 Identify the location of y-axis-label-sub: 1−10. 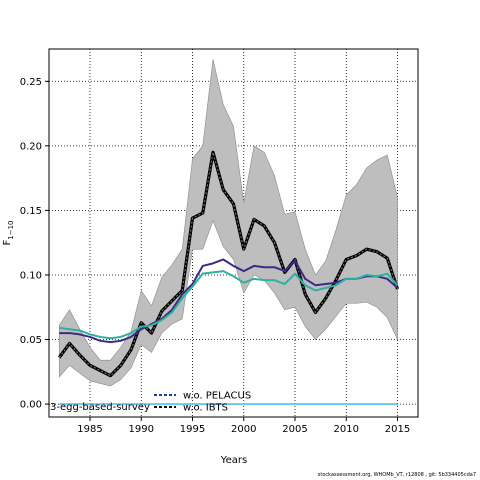
(11, 230).